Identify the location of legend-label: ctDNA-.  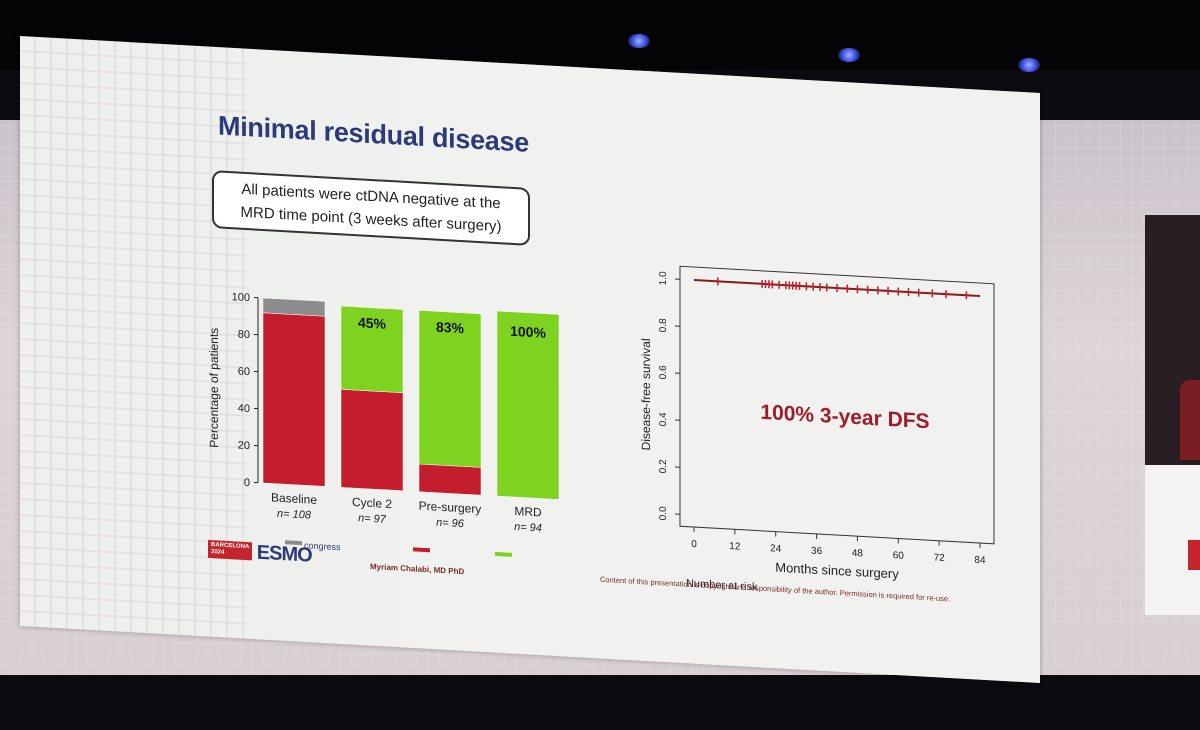
(537, 558).